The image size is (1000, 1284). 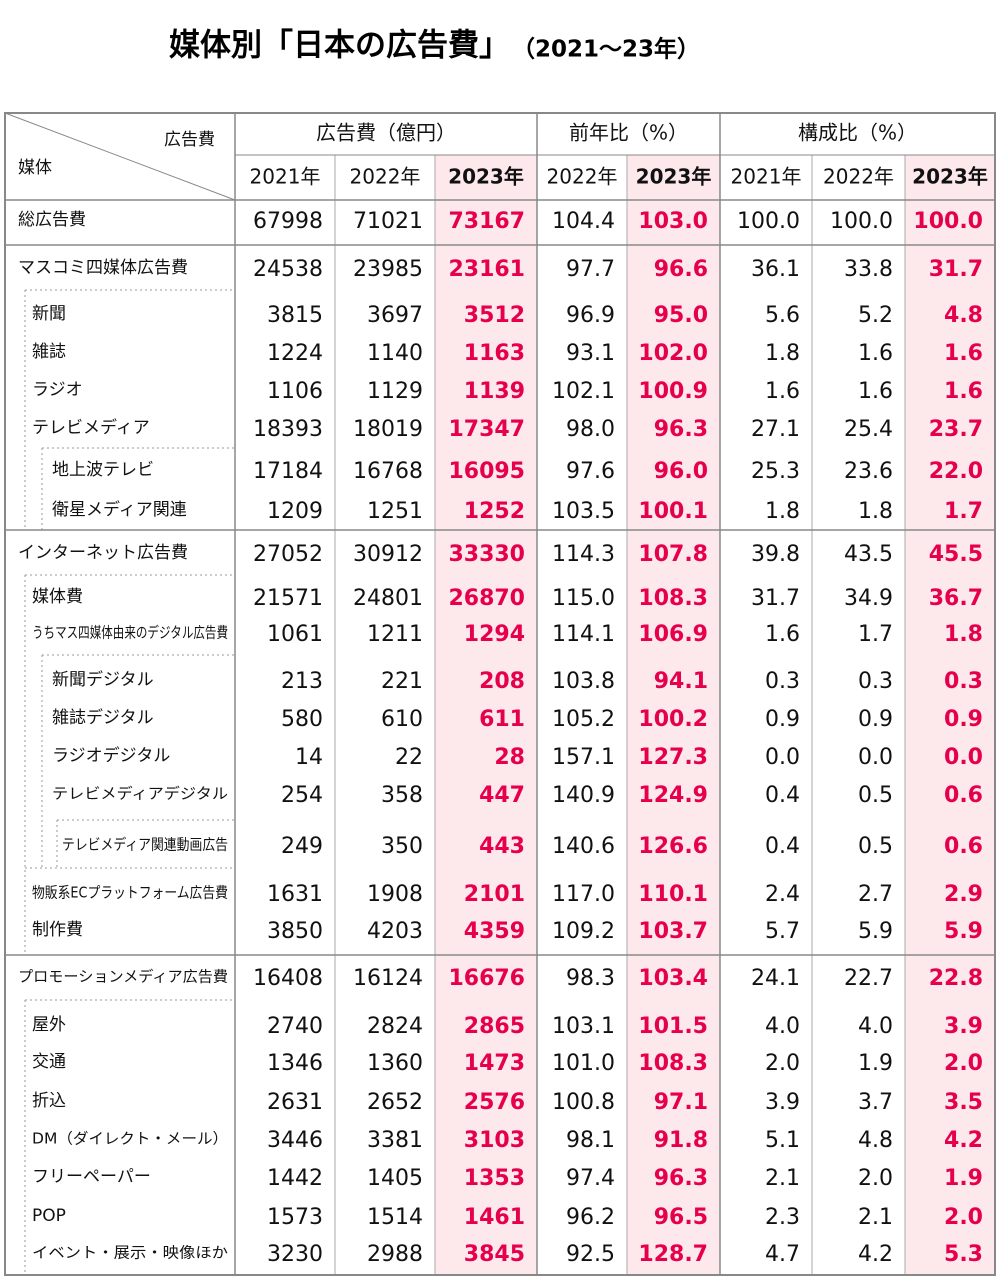 I want to click on cell-value: 94.1, so click(x=681, y=681).